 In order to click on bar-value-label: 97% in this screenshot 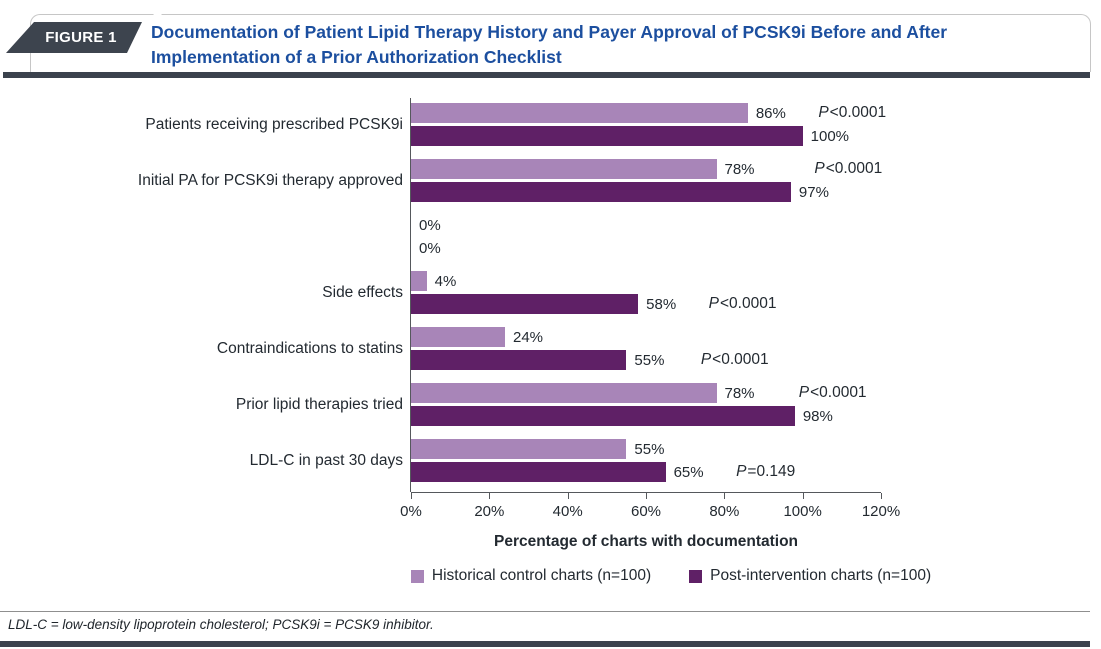, I will do `click(813, 192)`.